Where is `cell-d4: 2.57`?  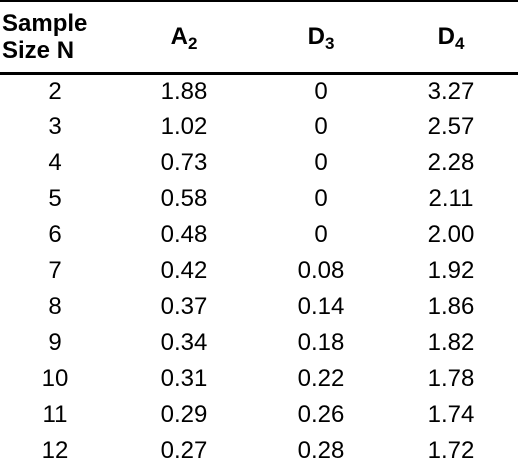 cell-d4: 2.57 is located at coordinates (451, 126).